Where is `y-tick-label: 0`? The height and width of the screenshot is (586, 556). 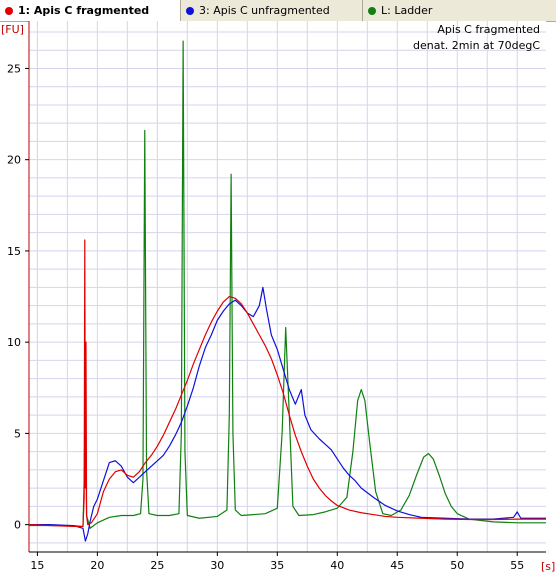
y-tick-label: 0 is located at coordinates (17, 525).